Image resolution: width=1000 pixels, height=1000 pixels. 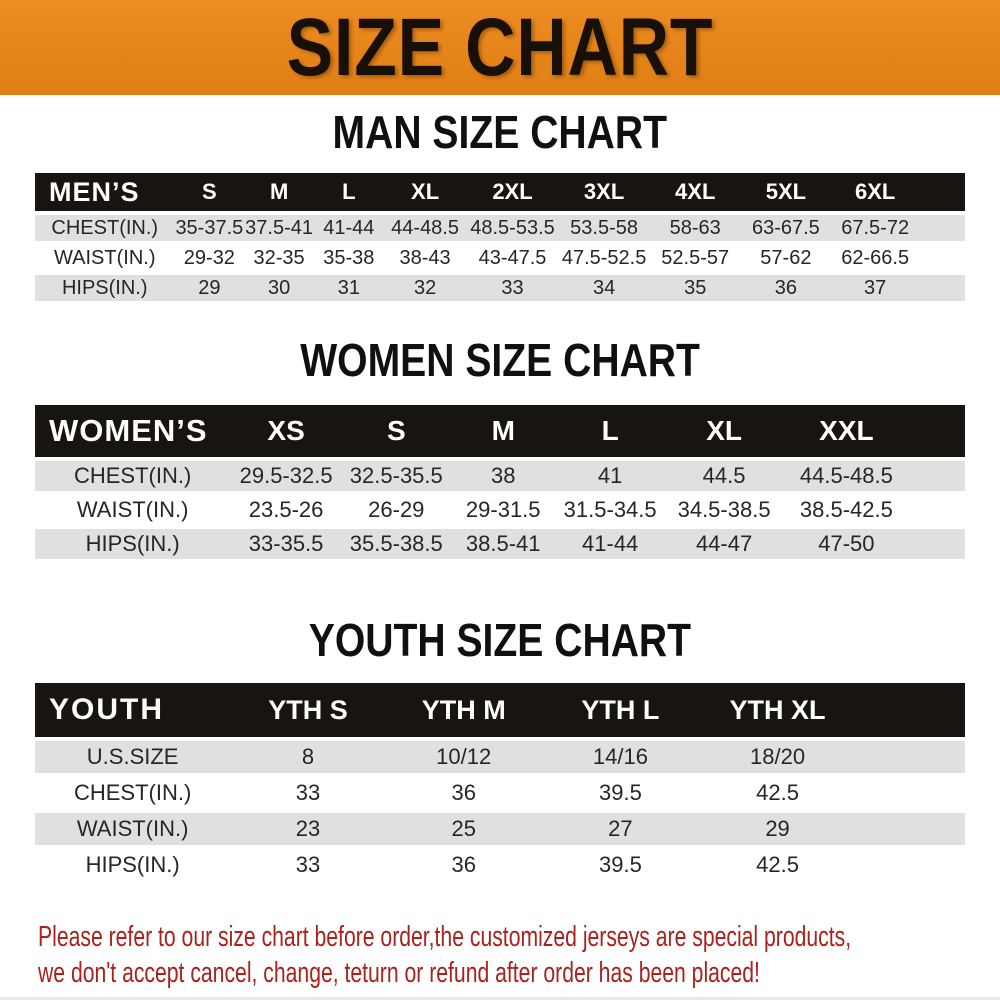 I want to click on table-cell: 35.5-38.5, so click(x=396, y=542).